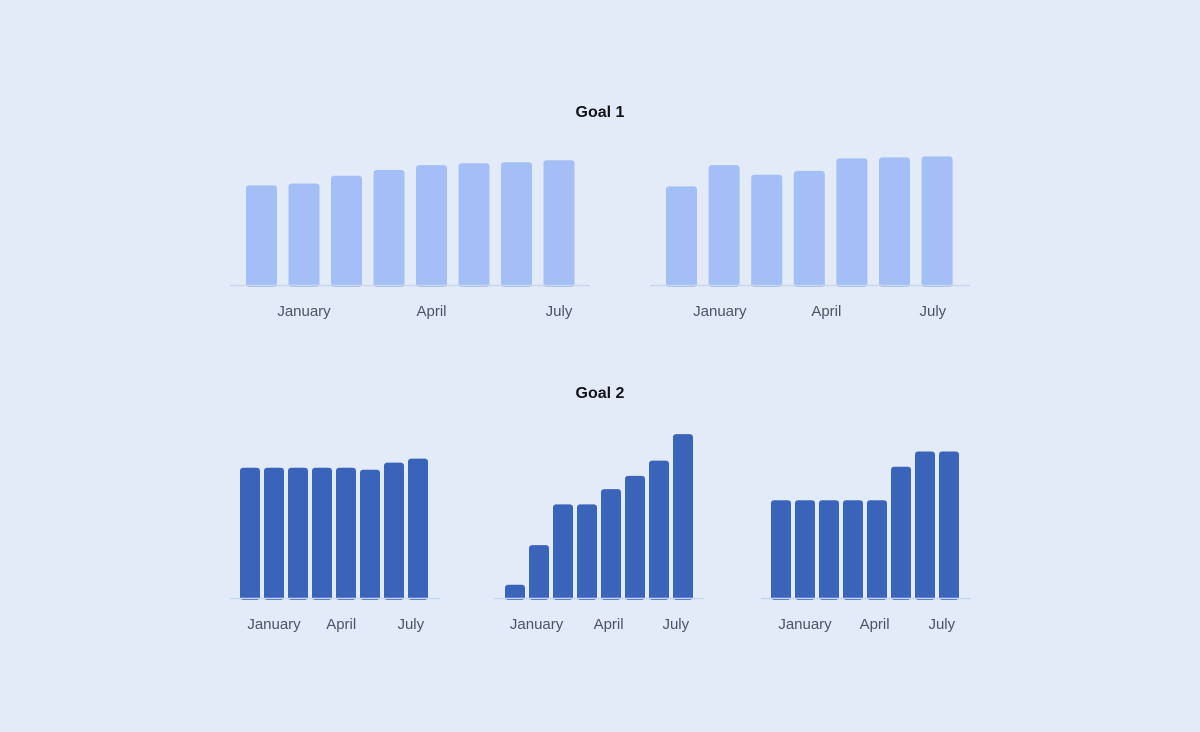 The width and height of the screenshot is (1200, 732). I want to click on goal-2-chart-right: January April July, so click(866, 542).